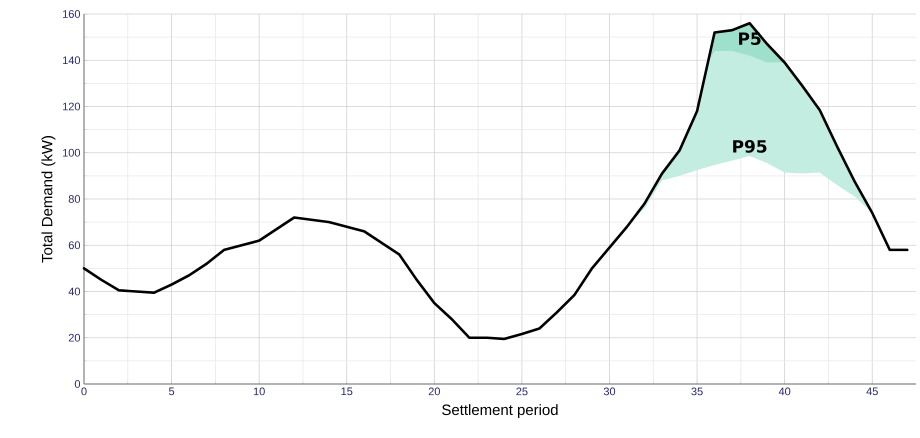 The height and width of the screenshot is (438, 920). What do you see at coordinates (784, 392) in the screenshot?
I see `x-tick-label: 40` at bounding box center [784, 392].